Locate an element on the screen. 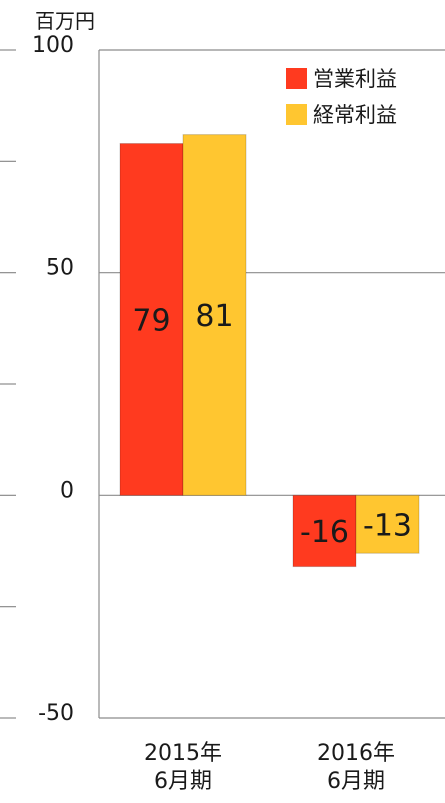  y-tick-label--50: -50 is located at coordinates (56, 713).